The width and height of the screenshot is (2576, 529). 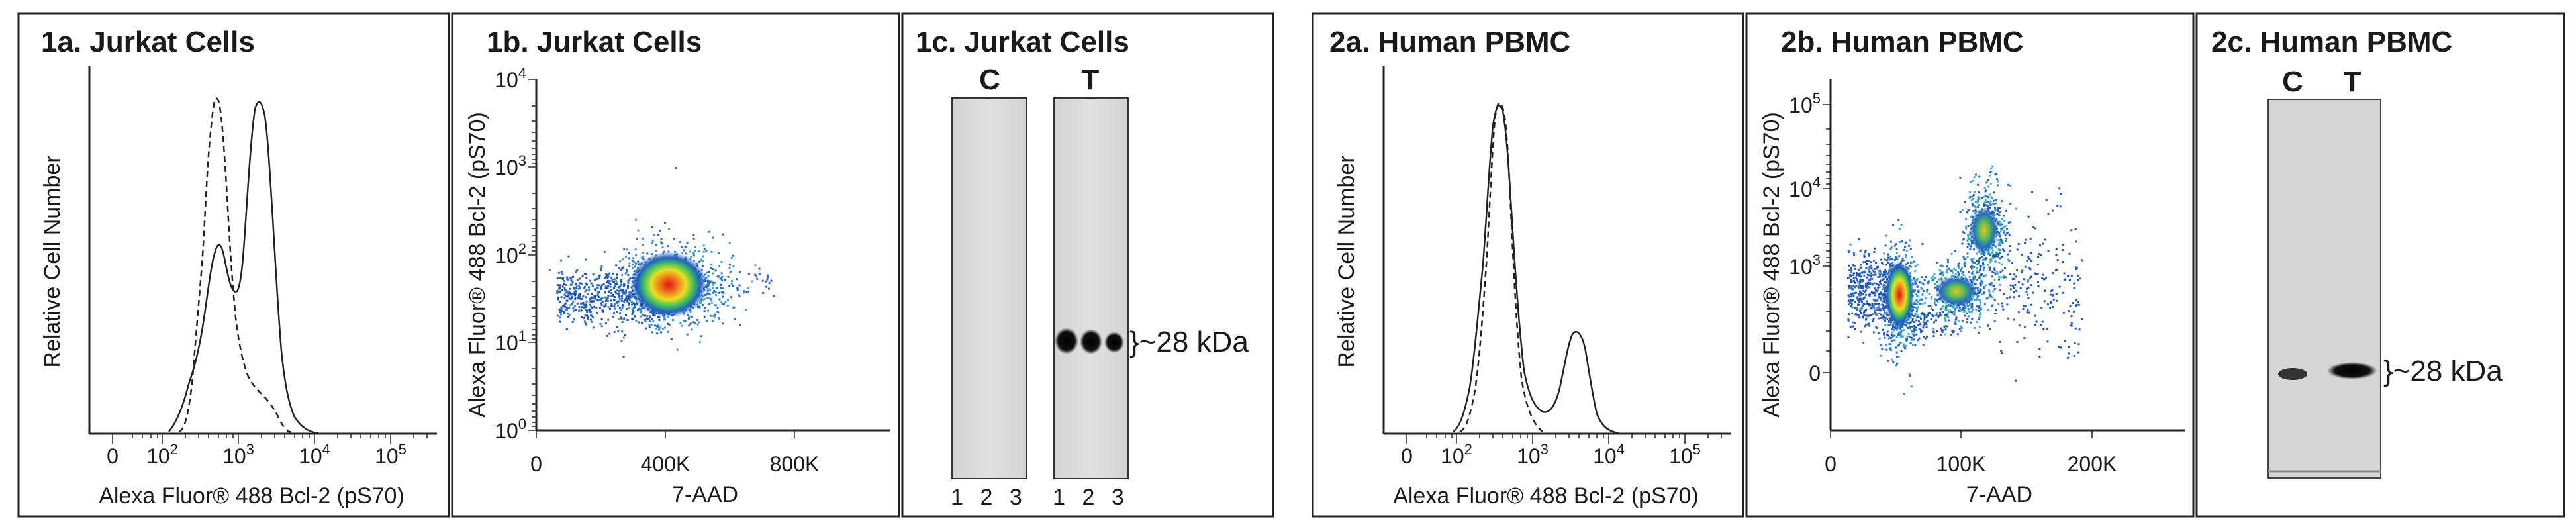 What do you see at coordinates (1771, 265) in the screenshot?
I see `chart-2b-ylabel: Alexa Fluor® 488 Bcl-2 (pS70)` at bounding box center [1771, 265].